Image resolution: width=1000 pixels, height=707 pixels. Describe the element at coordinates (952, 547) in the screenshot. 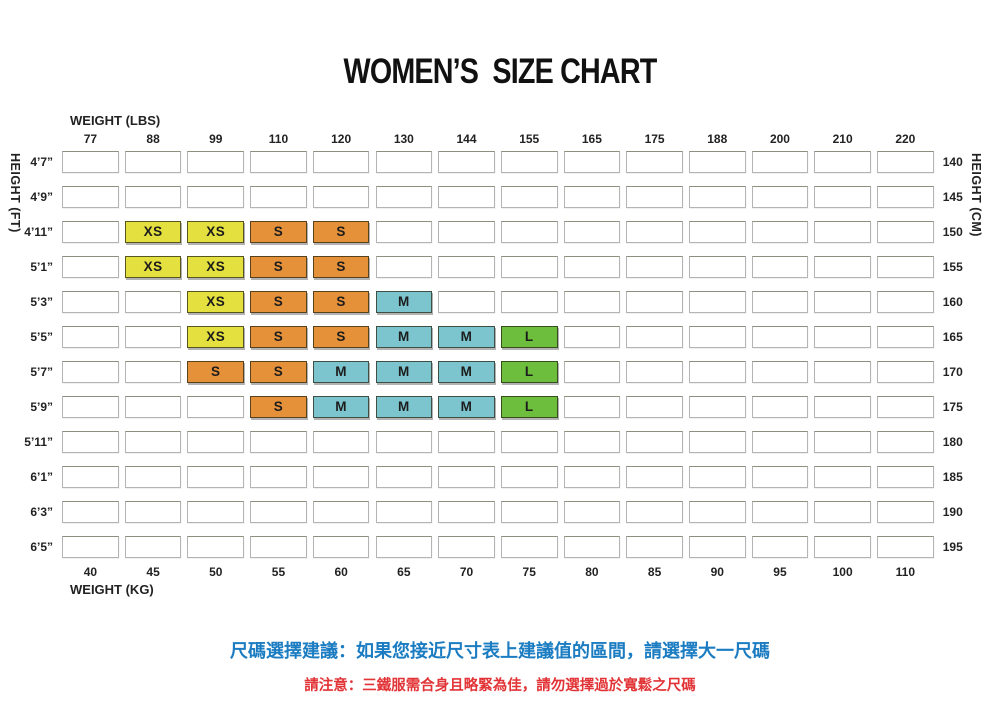

I see `height-cm-tick: 195` at that location.